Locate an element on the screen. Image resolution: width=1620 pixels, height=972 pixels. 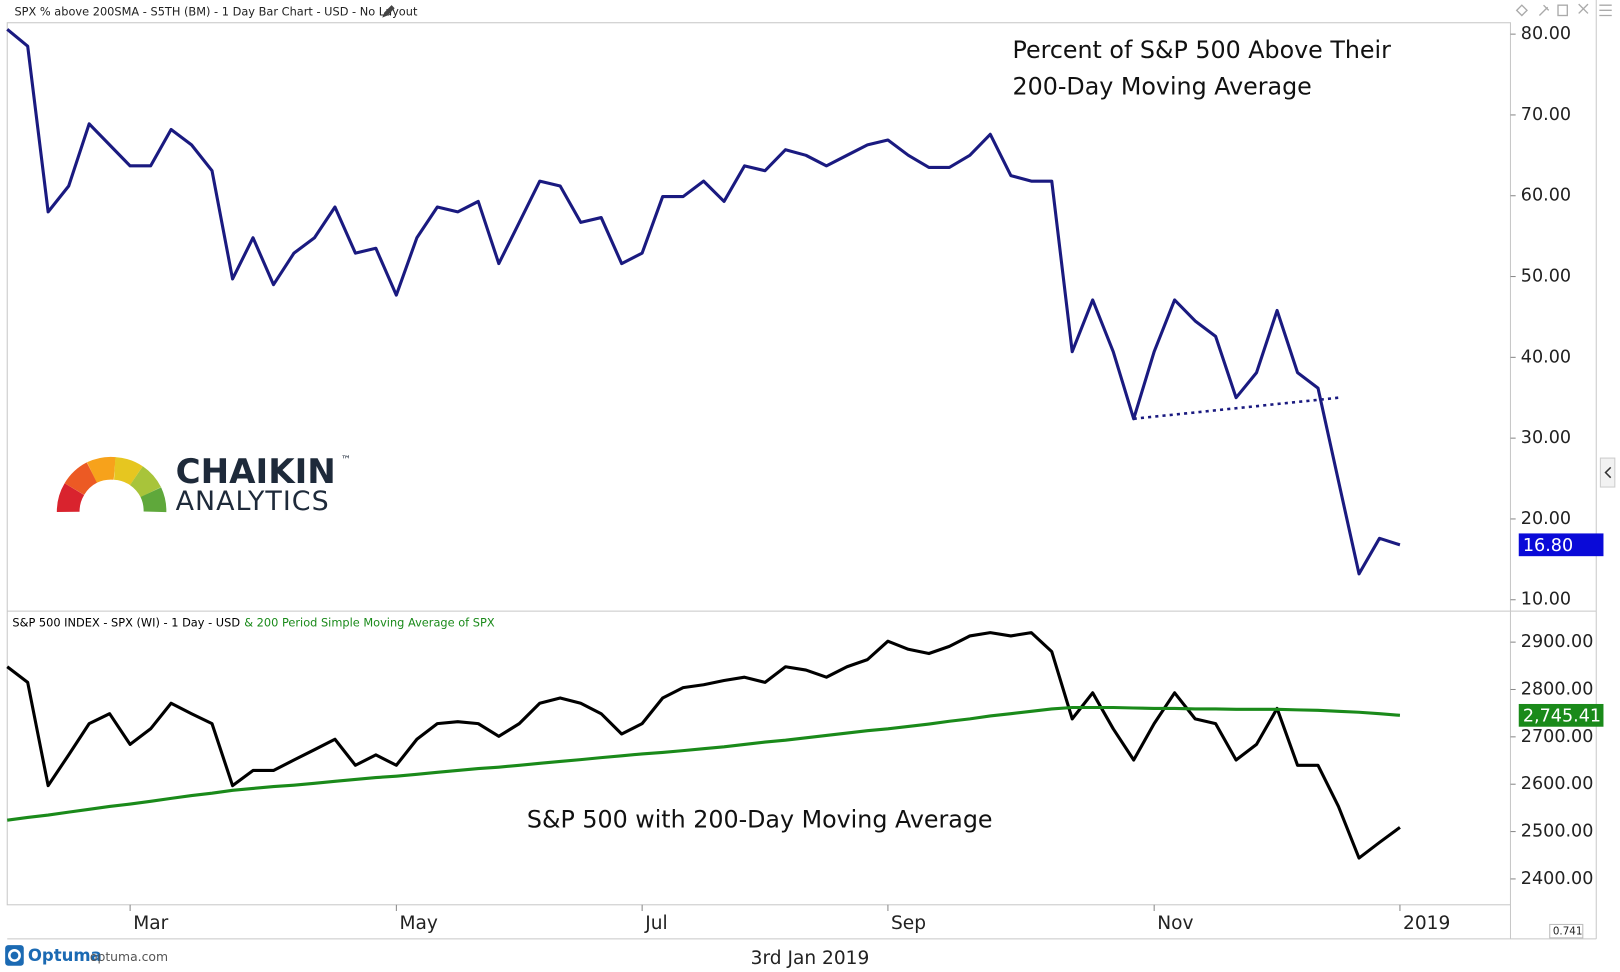
last-value-label: 2,745.41 is located at coordinates (1562, 716).